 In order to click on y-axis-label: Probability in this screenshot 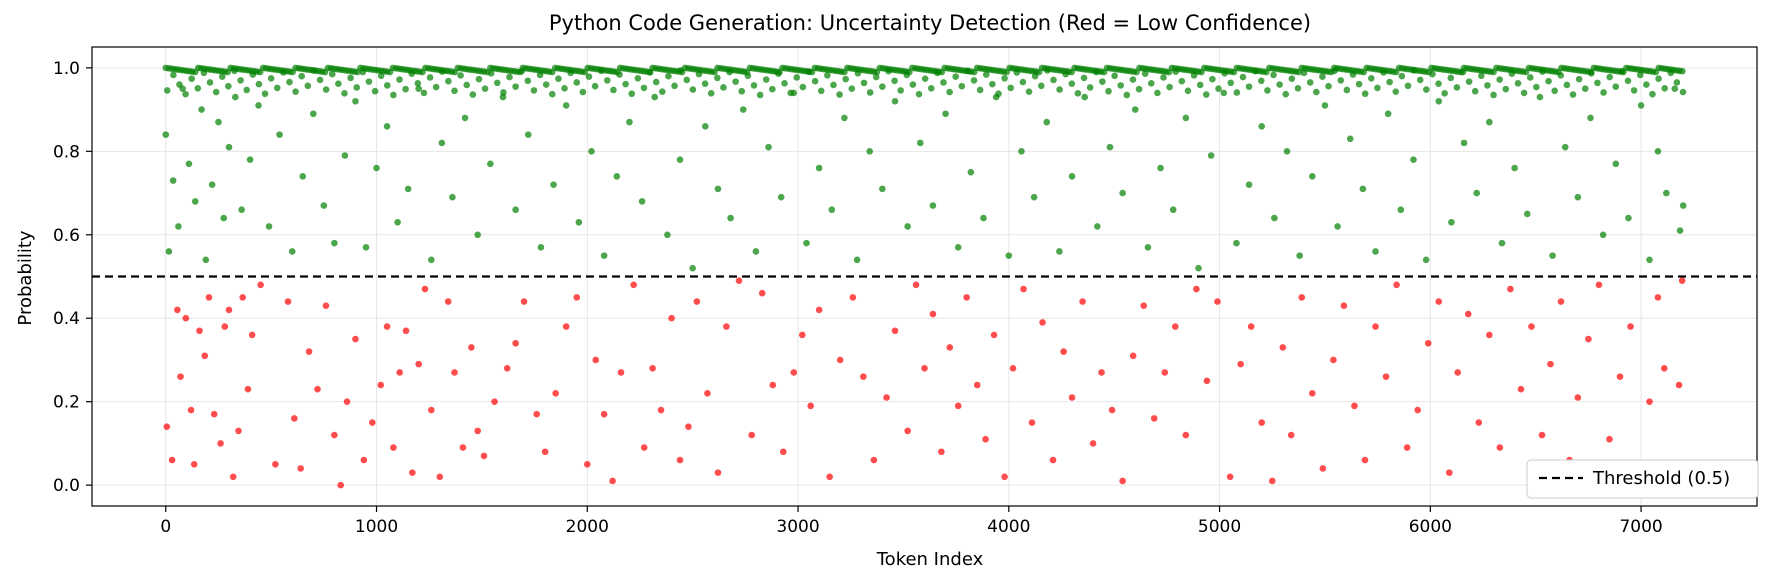, I will do `click(25, 277)`.